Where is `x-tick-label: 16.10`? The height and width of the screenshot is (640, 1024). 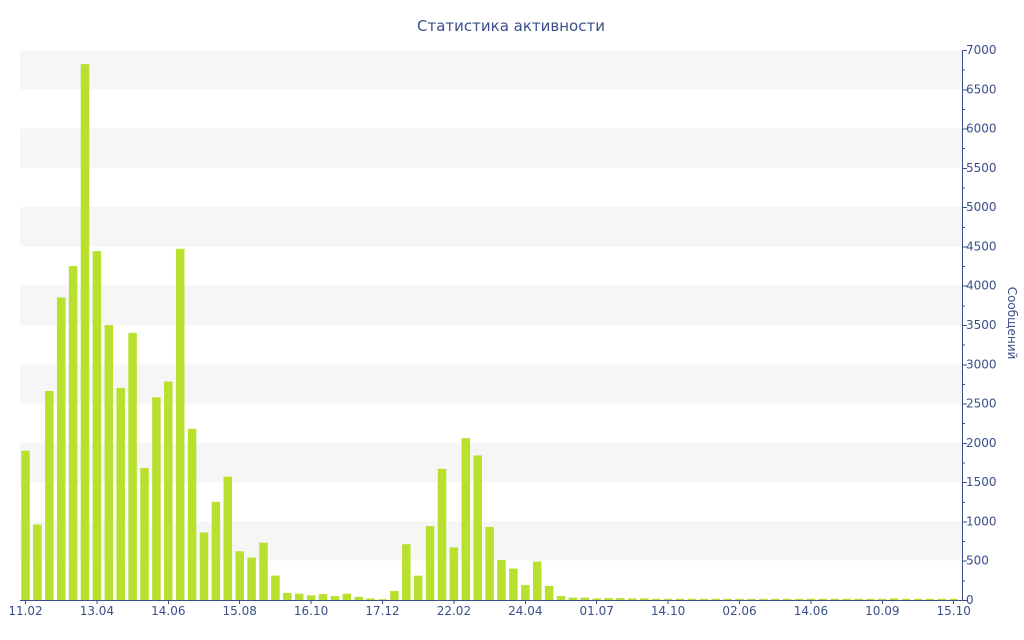
x-tick-label: 16.10 is located at coordinates (311, 611).